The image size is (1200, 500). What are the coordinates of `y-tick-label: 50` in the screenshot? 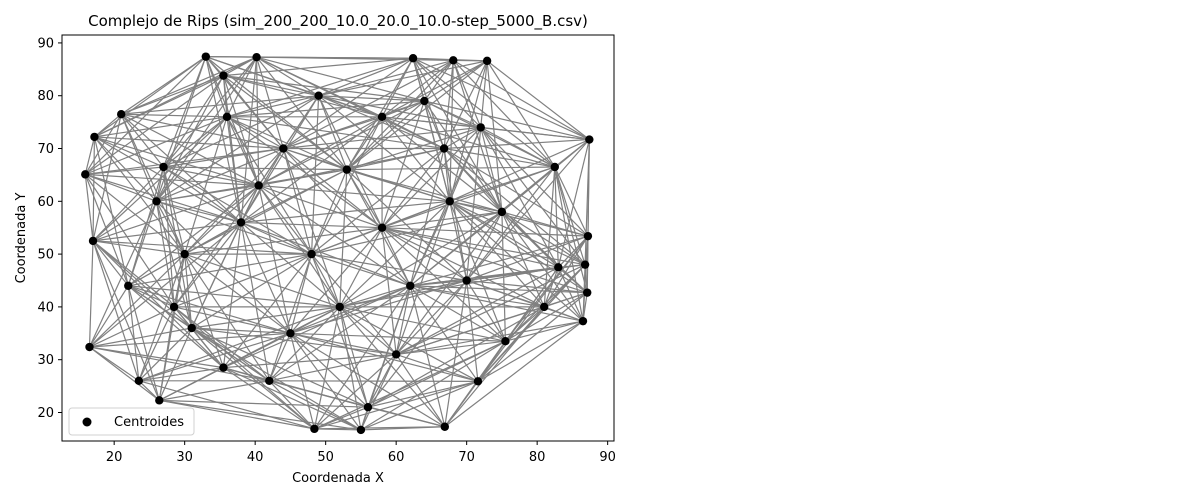 It's located at (45, 255).